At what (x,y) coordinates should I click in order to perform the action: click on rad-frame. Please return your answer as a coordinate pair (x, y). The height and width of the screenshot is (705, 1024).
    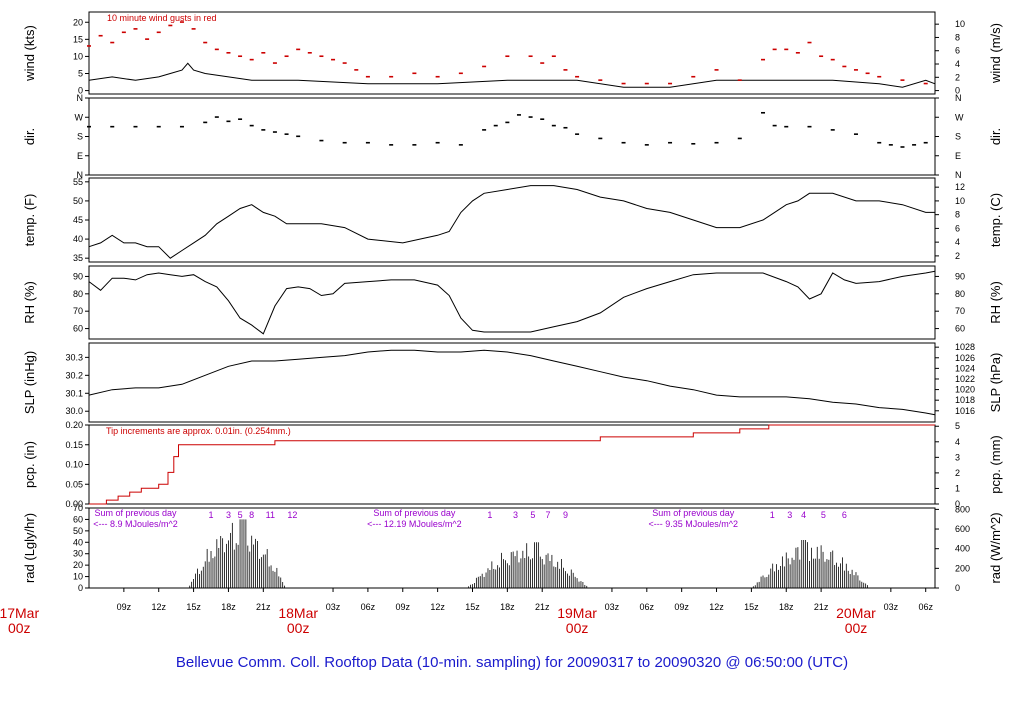
    Looking at the image, I should click on (512, 548).